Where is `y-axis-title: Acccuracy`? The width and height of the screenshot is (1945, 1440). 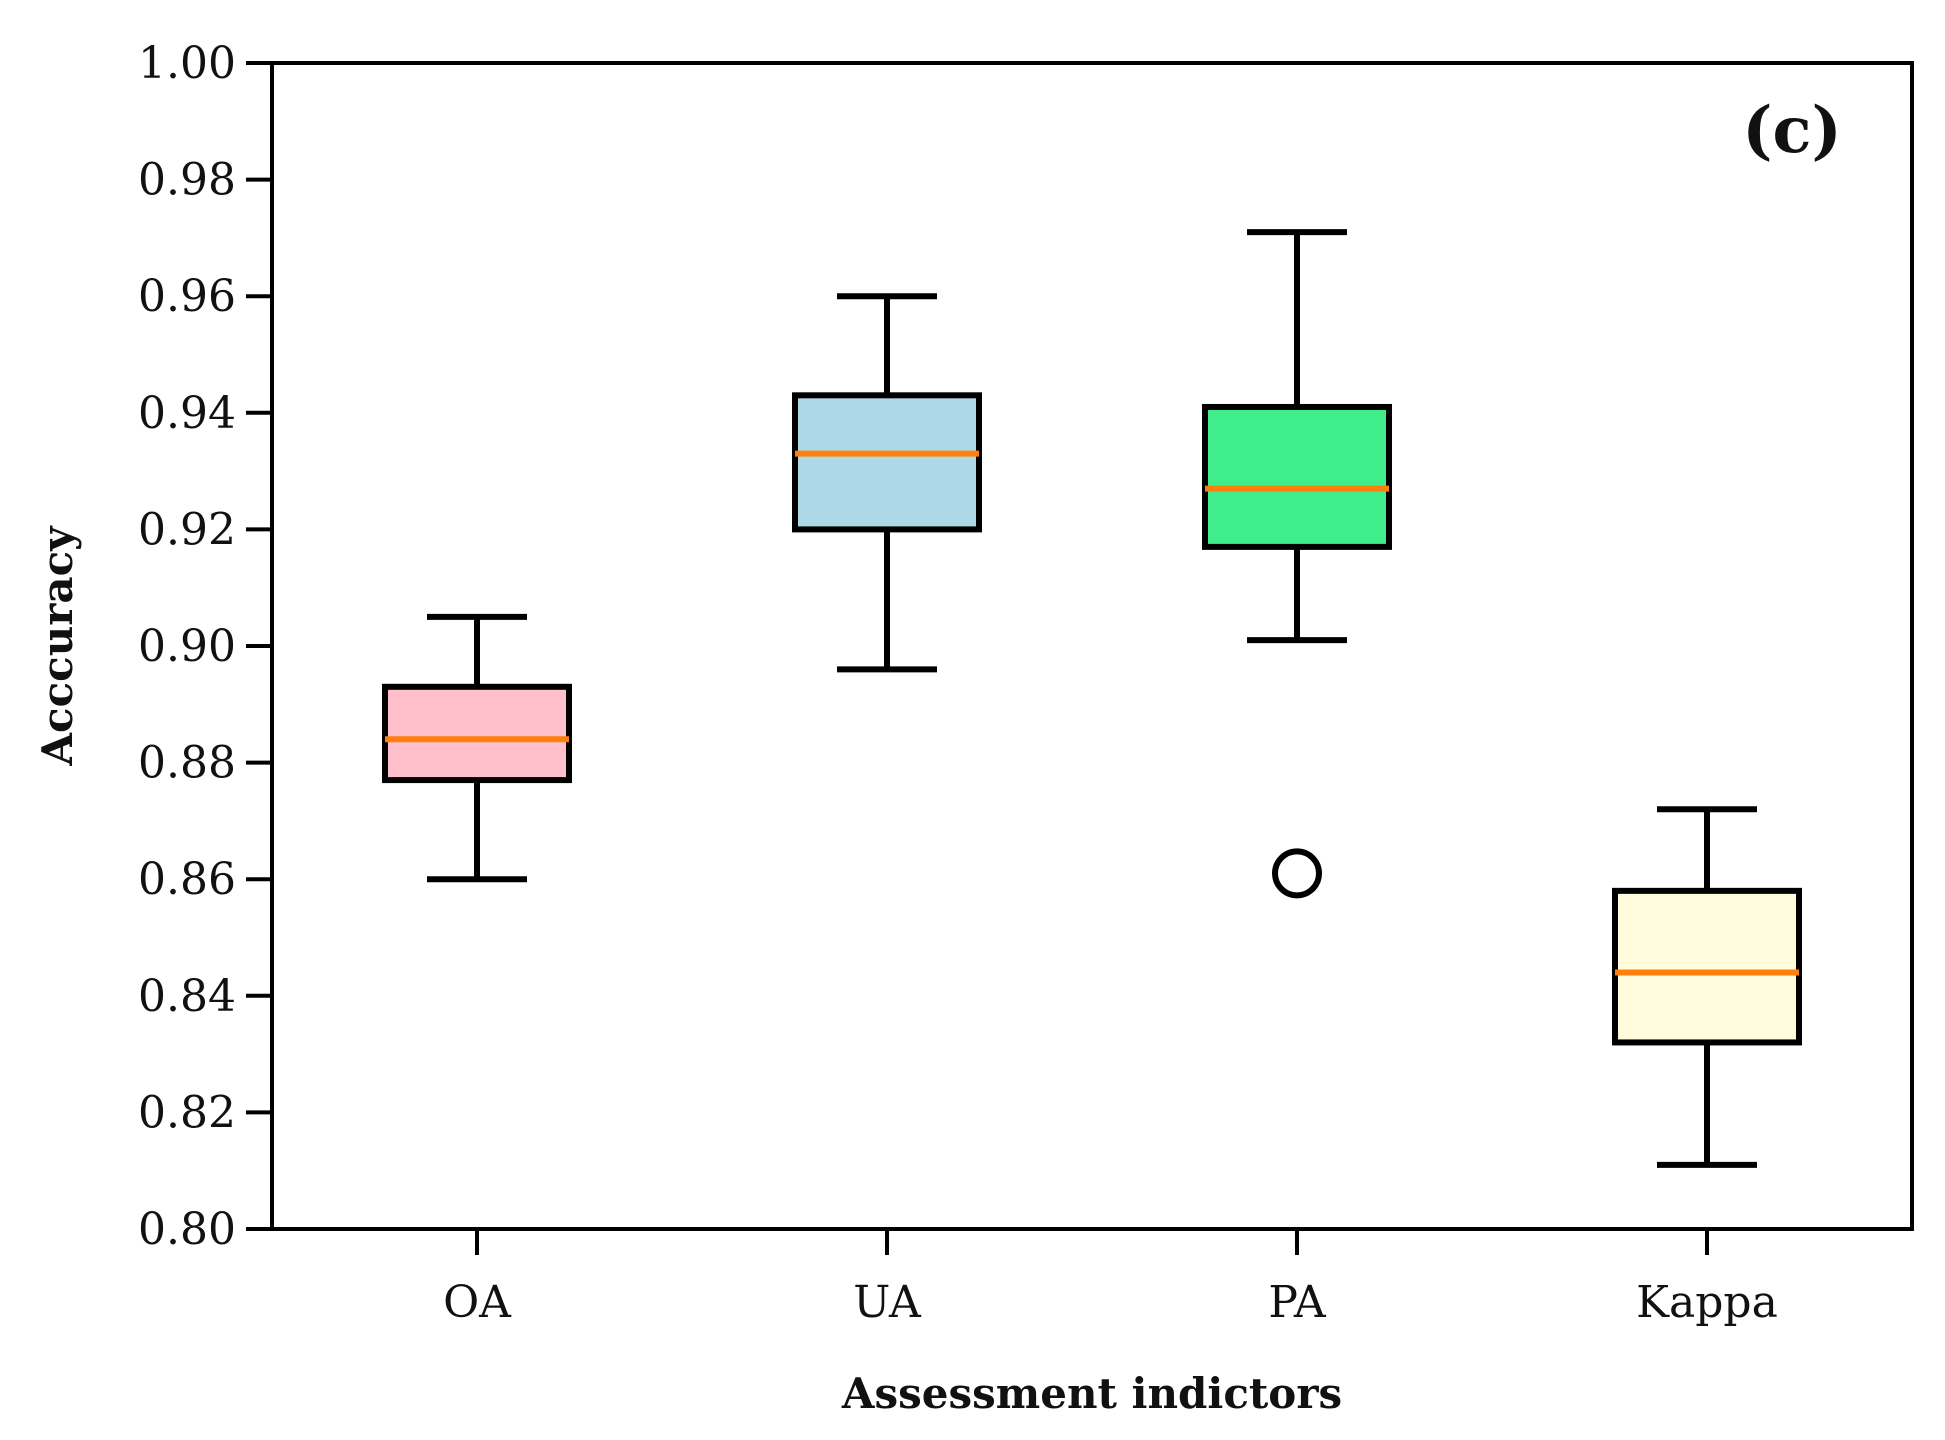
y-axis-title: Acccuracy is located at coordinates (57, 646).